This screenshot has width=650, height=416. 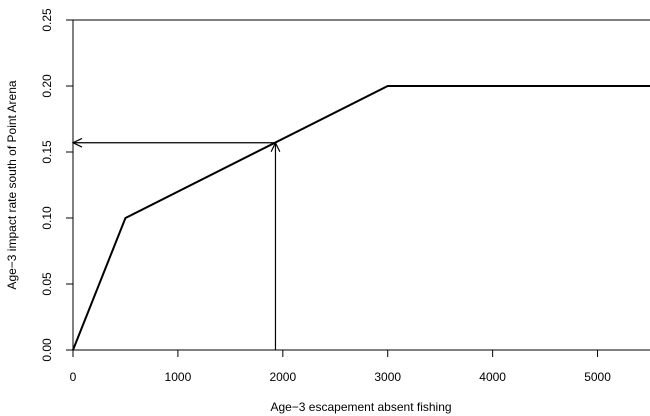 What do you see at coordinates (47, 350) in the screenshot?
I see `y-tick-label: 0.00` at bounding box center [47, 350].